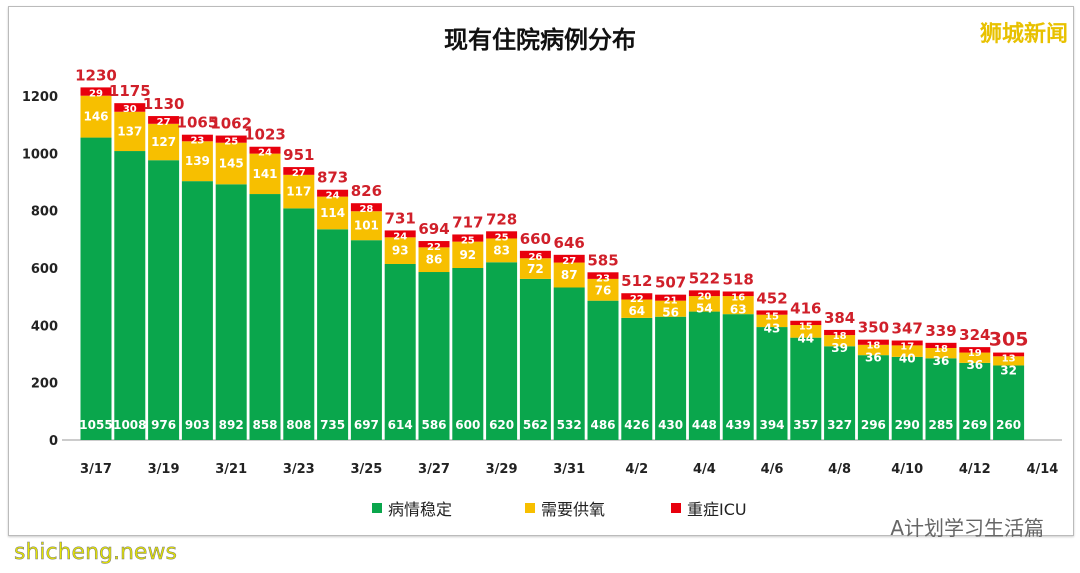  What do you see at coordinates (231, 425) in the screenshot?
I see `data-label: 892` at bounding box center [231, 425].